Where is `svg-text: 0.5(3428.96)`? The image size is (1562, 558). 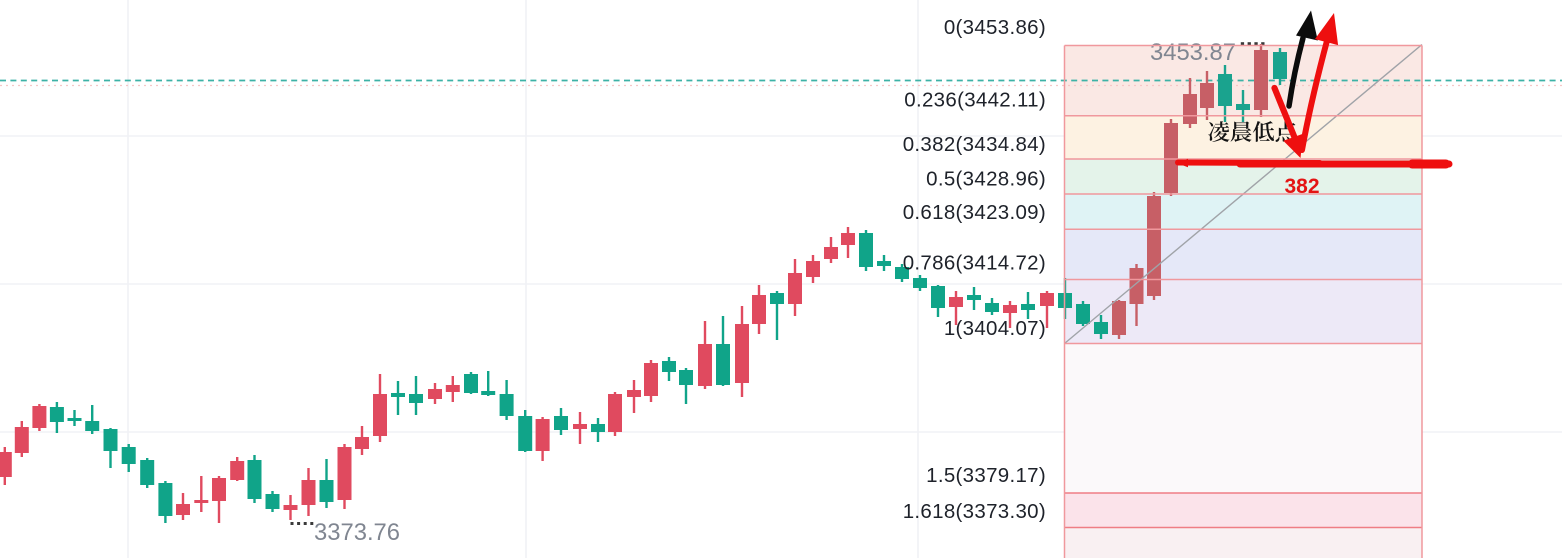
svg-text: 0.5(3428.96) is located at coordinates (986, 178).